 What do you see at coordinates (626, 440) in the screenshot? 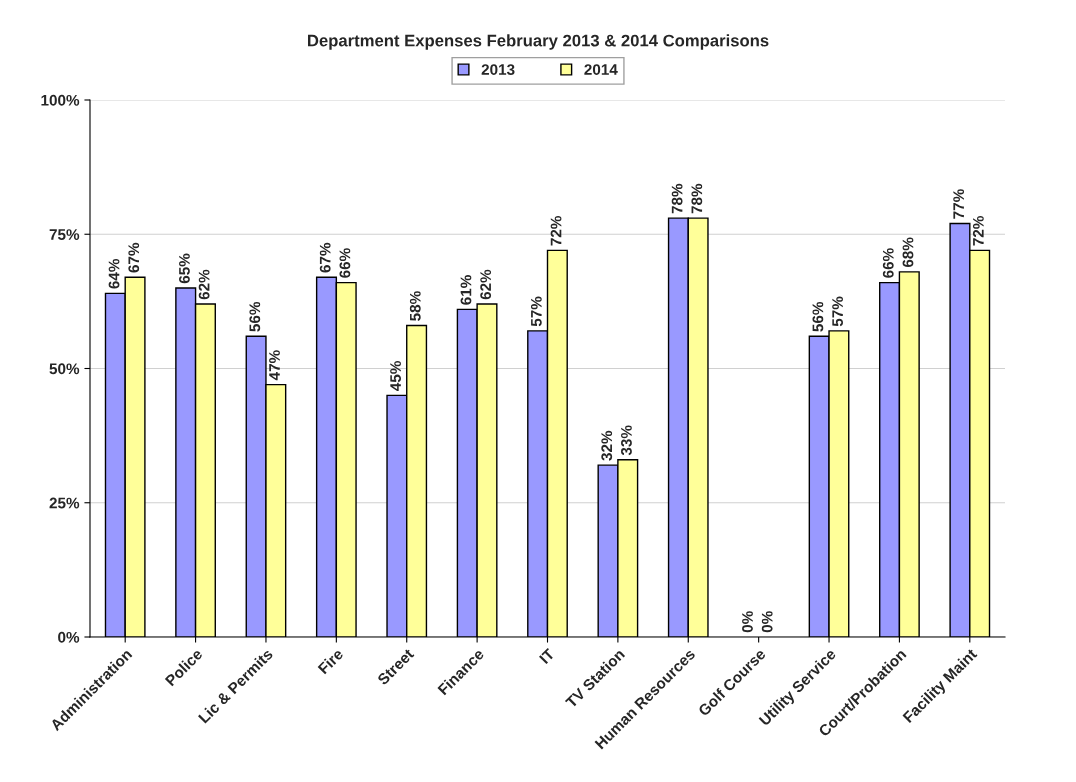
I see `data-label: 33%` at bounding box center [626, 440].